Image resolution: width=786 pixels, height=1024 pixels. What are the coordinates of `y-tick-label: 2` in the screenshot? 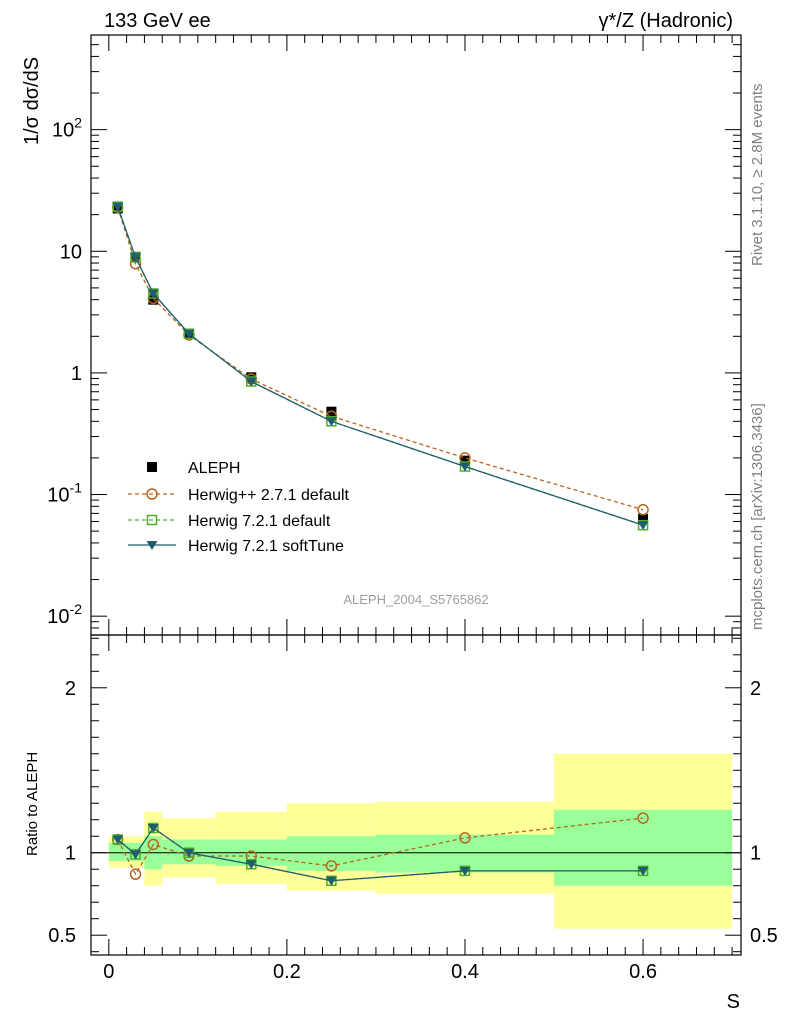 It's located at (70, 689).